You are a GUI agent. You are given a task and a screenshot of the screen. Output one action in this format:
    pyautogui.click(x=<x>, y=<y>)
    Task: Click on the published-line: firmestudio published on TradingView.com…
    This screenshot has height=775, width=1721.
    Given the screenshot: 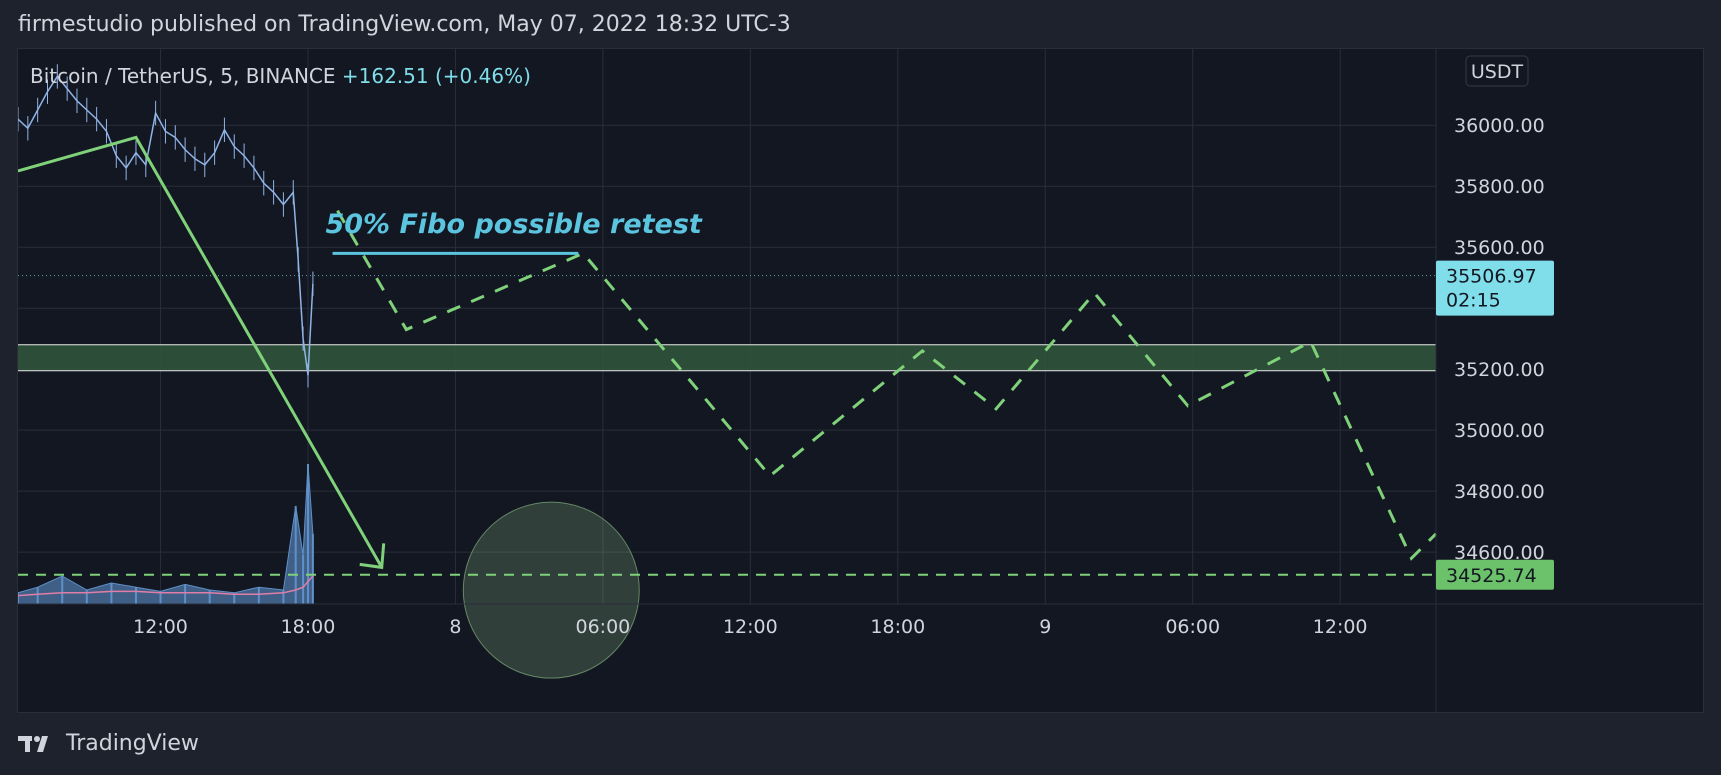 What is the action you would take?
    pyautogui.click(x=404, y=24)
    